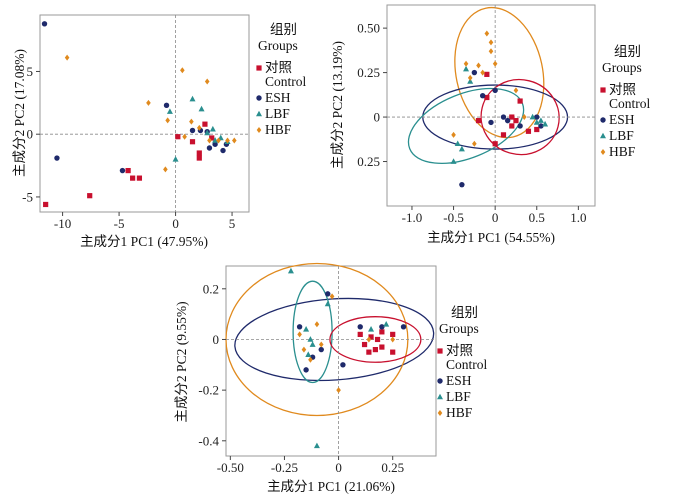 Image resolution: width=700 pixels, height=499 pixels. Describe the element at coordinates (181, 361) in the screenshot. I see `y-axis-label: 主成分2 PC2 (9.55%)` at that location.